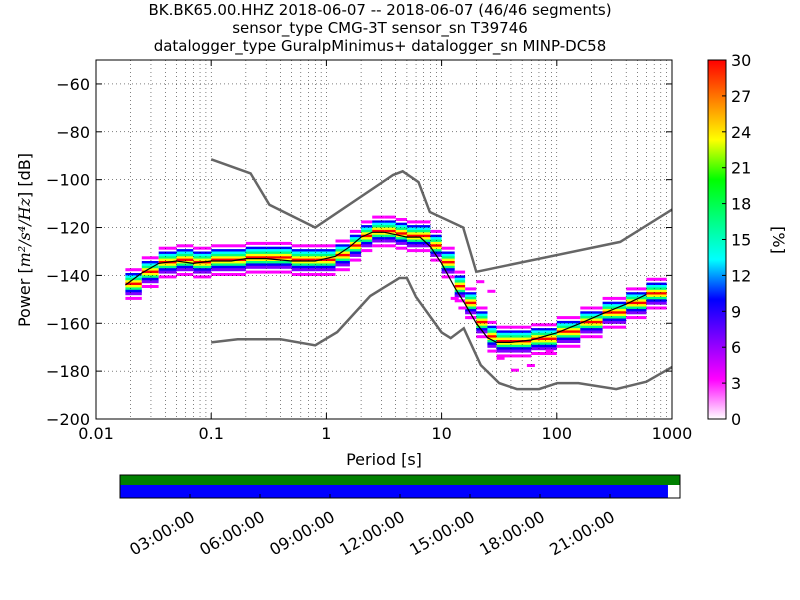  What do you see at coordinates (736, 311) in the screenshot?
I see `colorbar-tick-label: 9` at bounding box center [736, 311].